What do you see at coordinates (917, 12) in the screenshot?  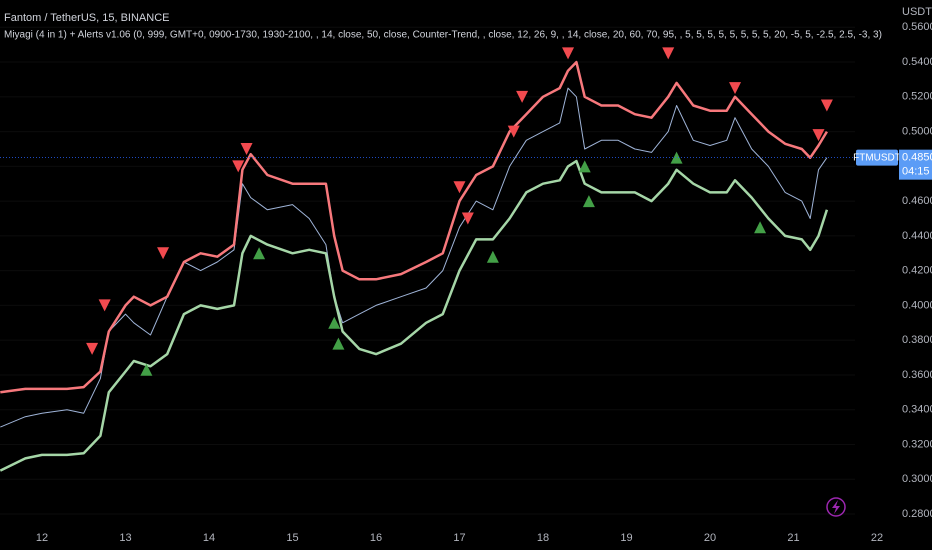 I see `y-unit: USDT` at bounding box center [917, 12].